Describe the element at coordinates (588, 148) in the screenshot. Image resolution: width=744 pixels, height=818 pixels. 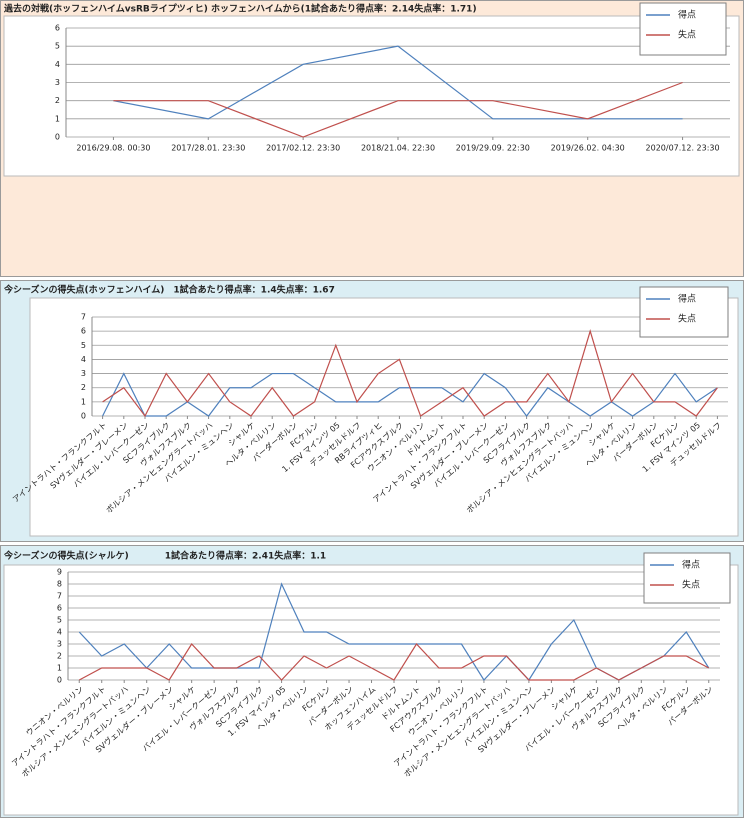
I see `x-tick-label: 2019/26.02. 04:30` at that location.